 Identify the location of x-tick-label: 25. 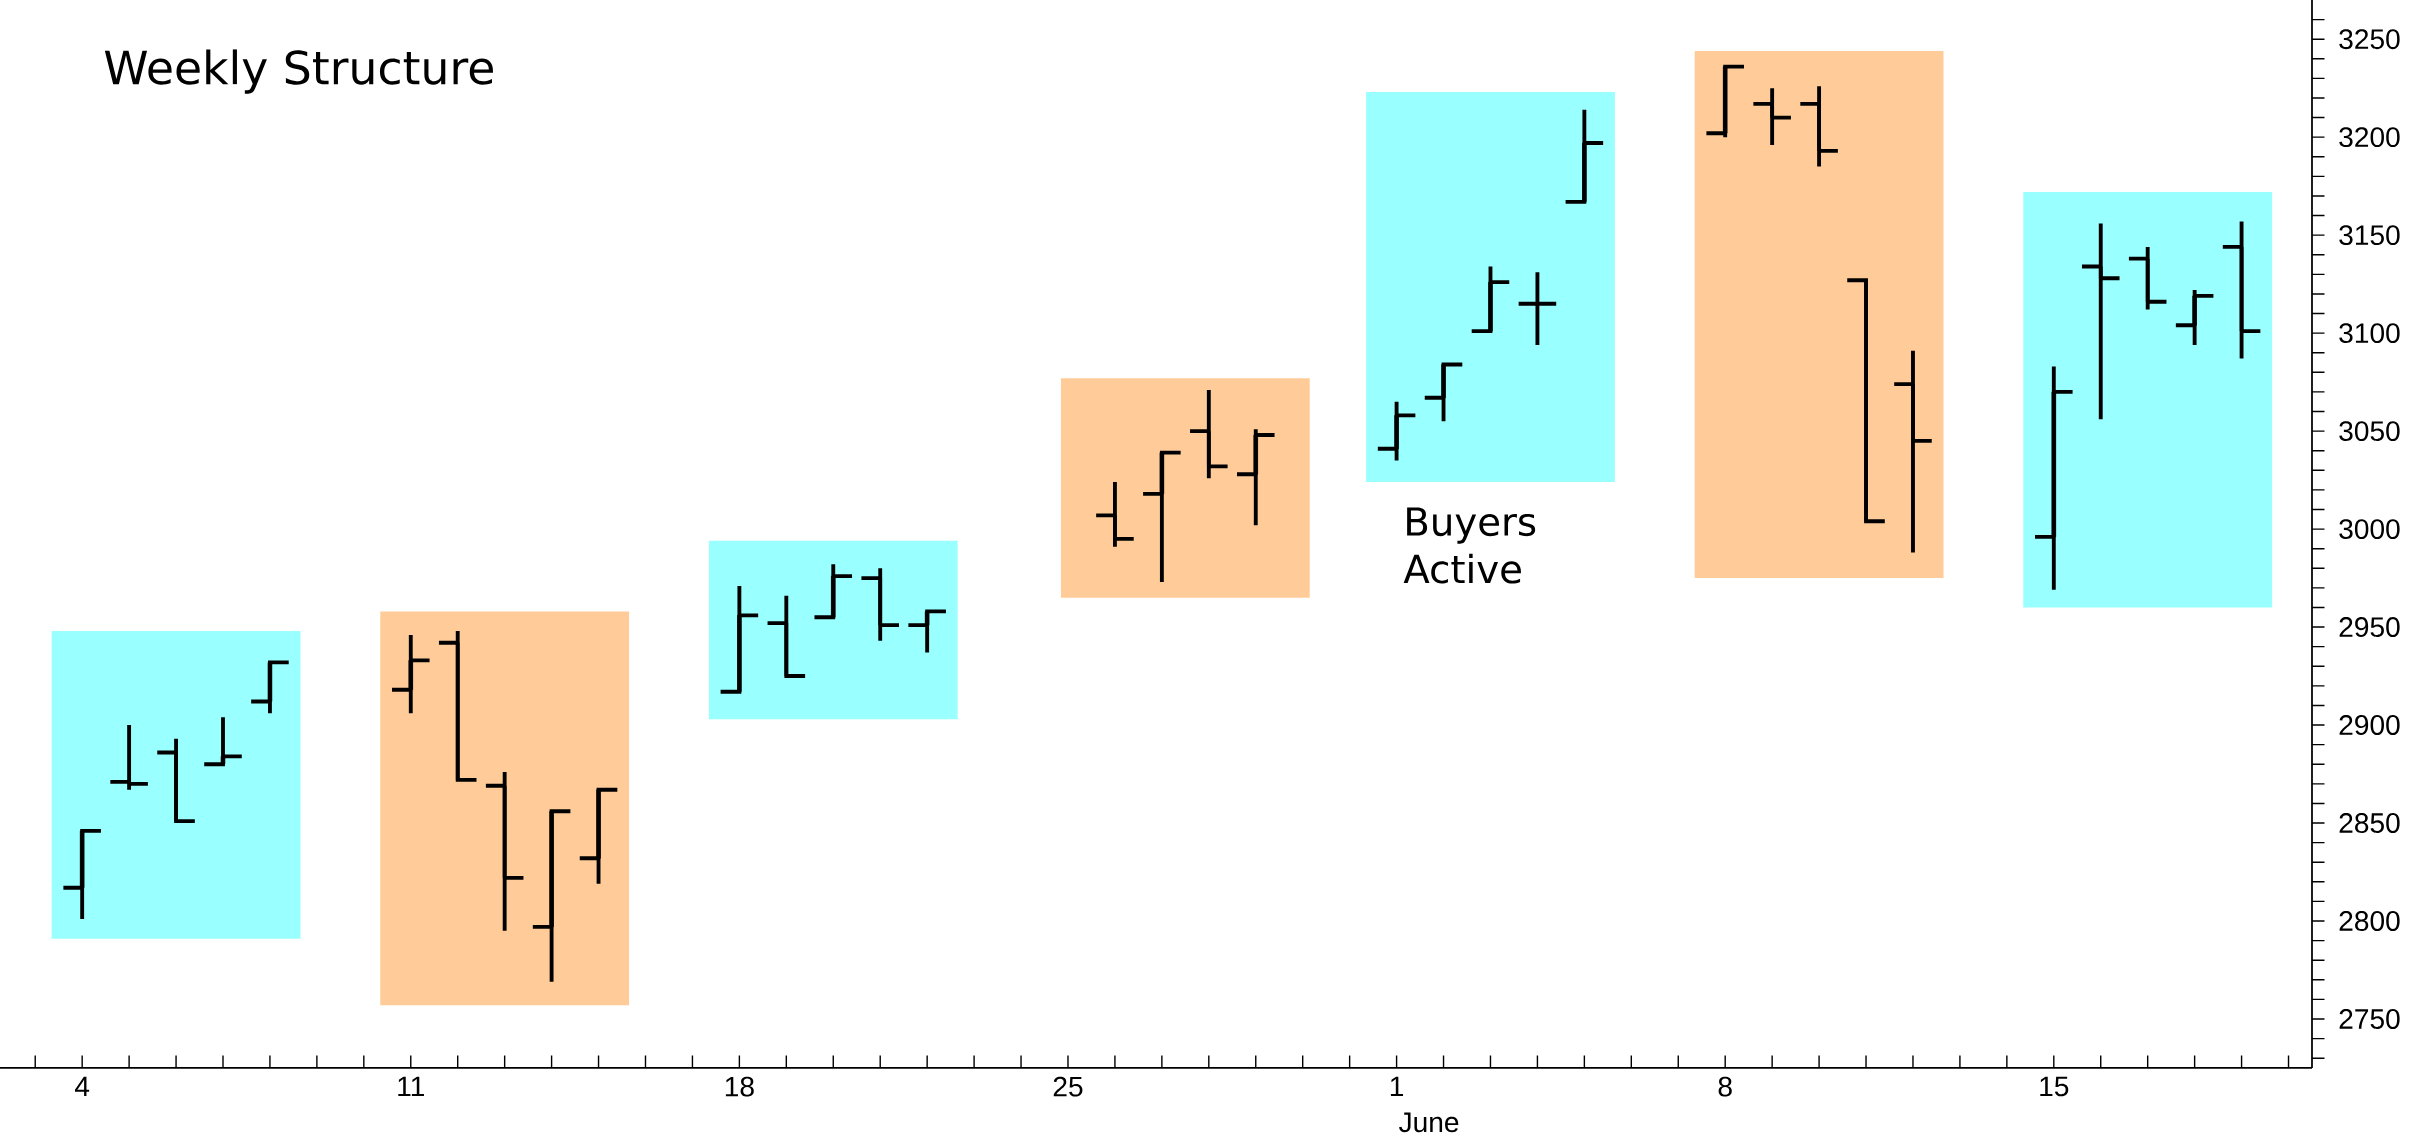
(1068, 1086).